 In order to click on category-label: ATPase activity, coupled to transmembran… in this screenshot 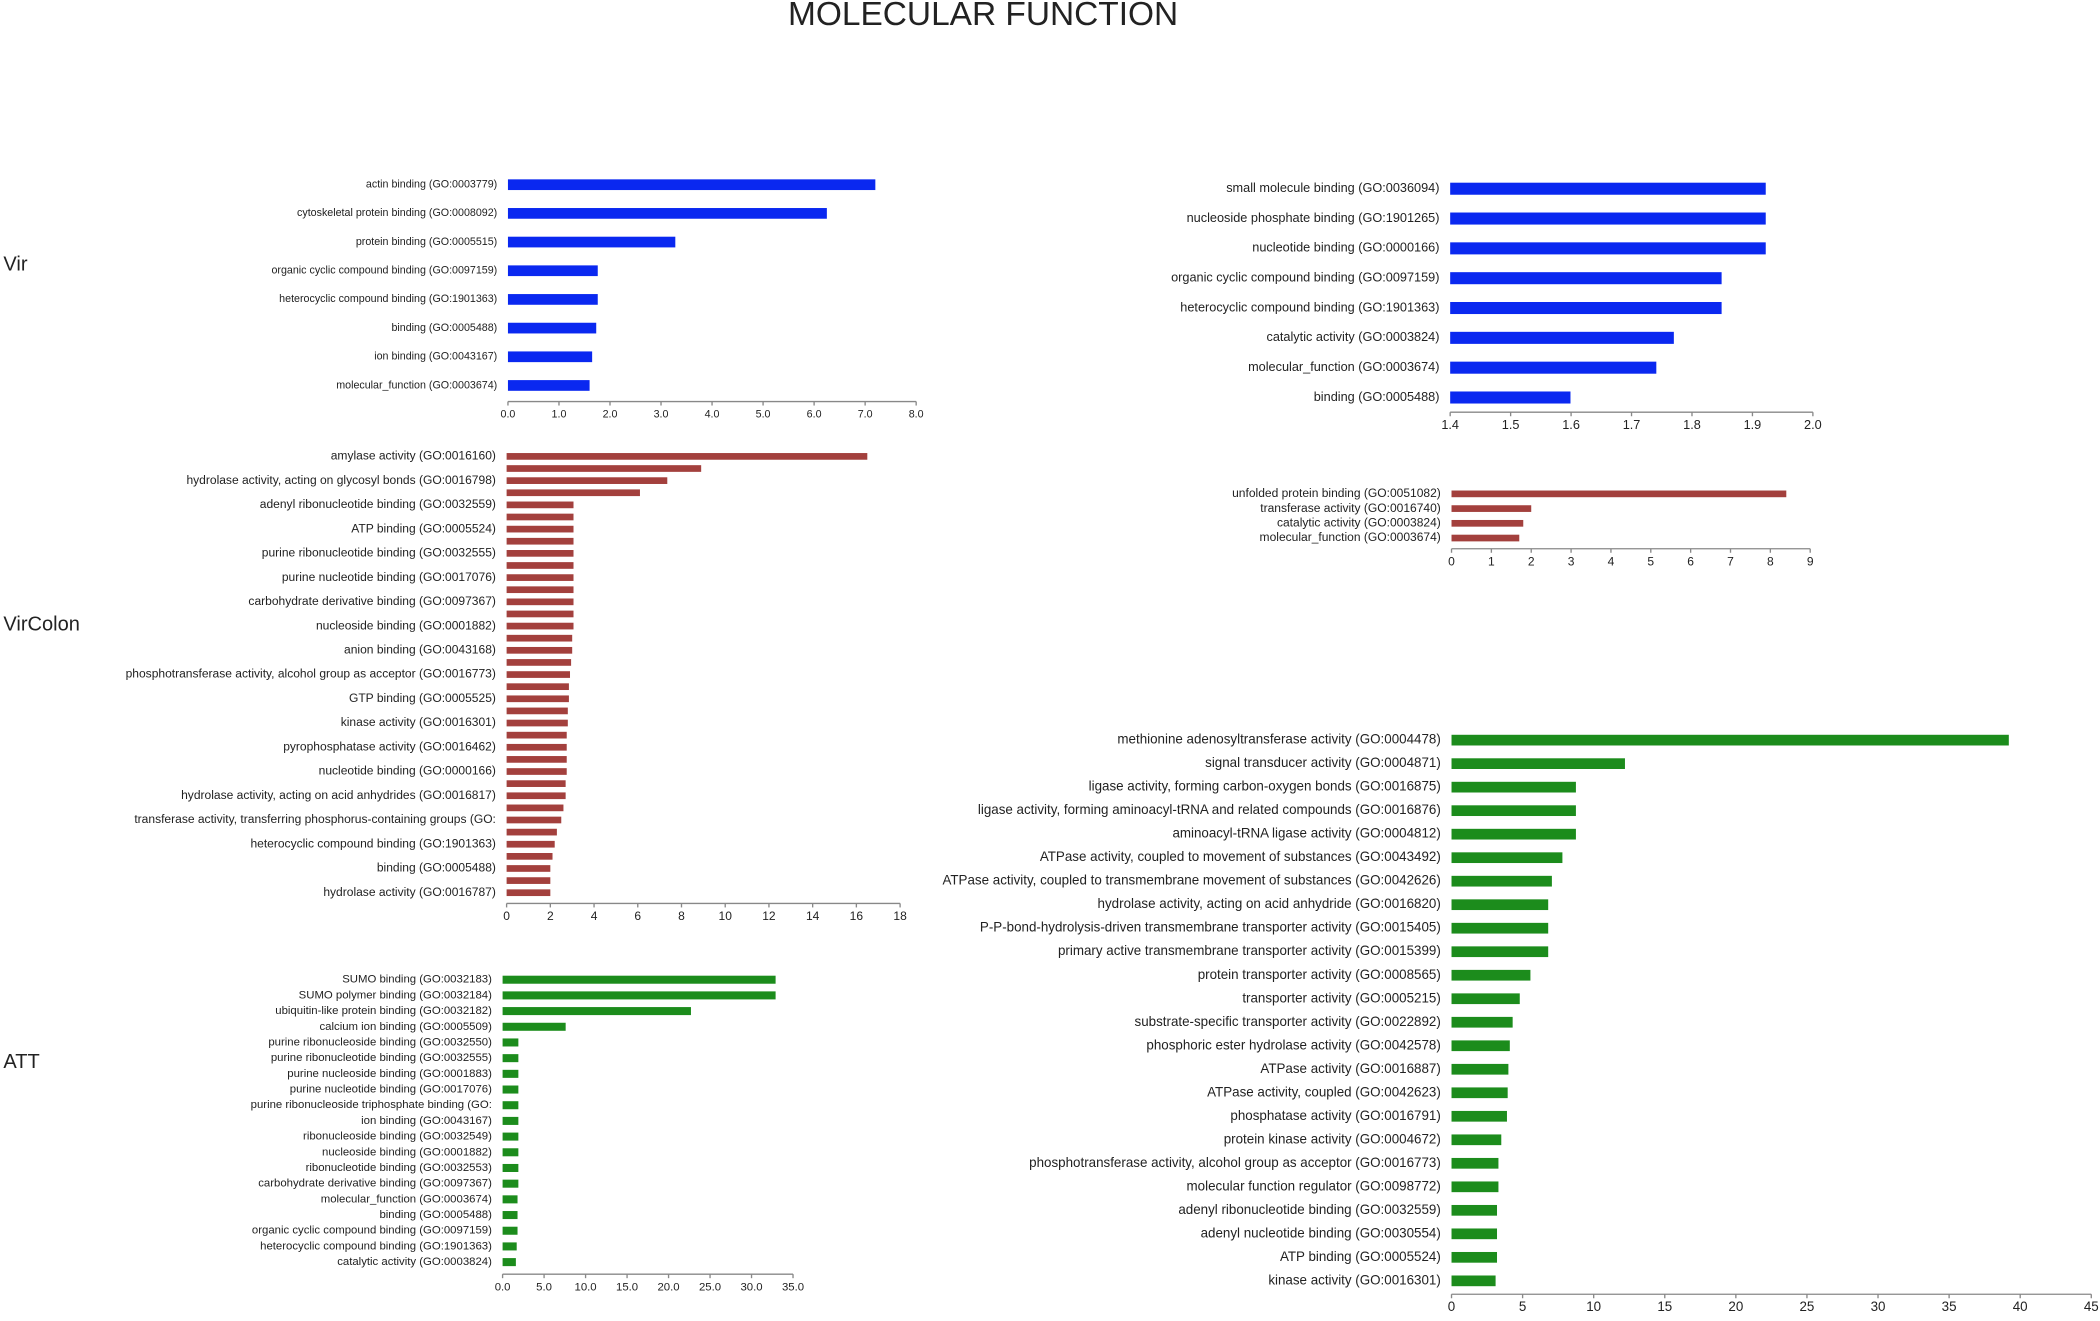, I will do `click(1191, 880)`.